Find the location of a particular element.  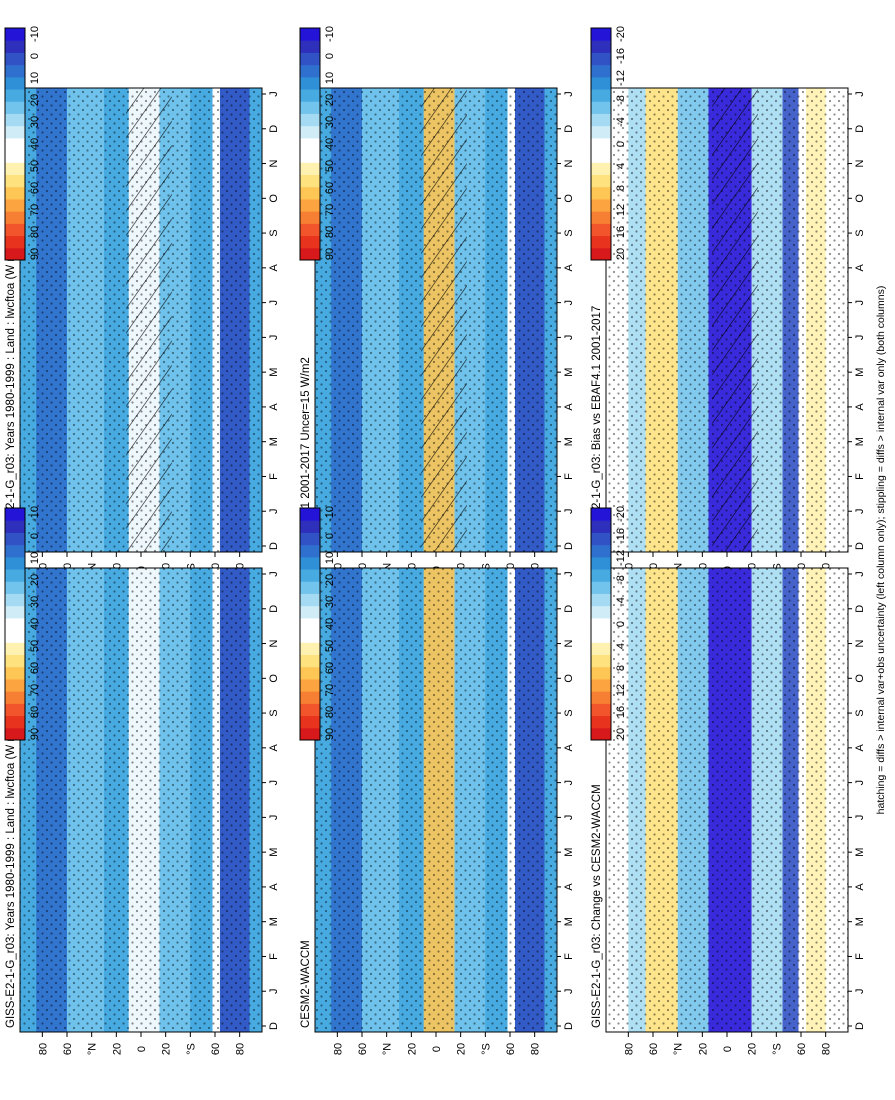

colorbar-label: 0 is located at coordinates (621, 624).